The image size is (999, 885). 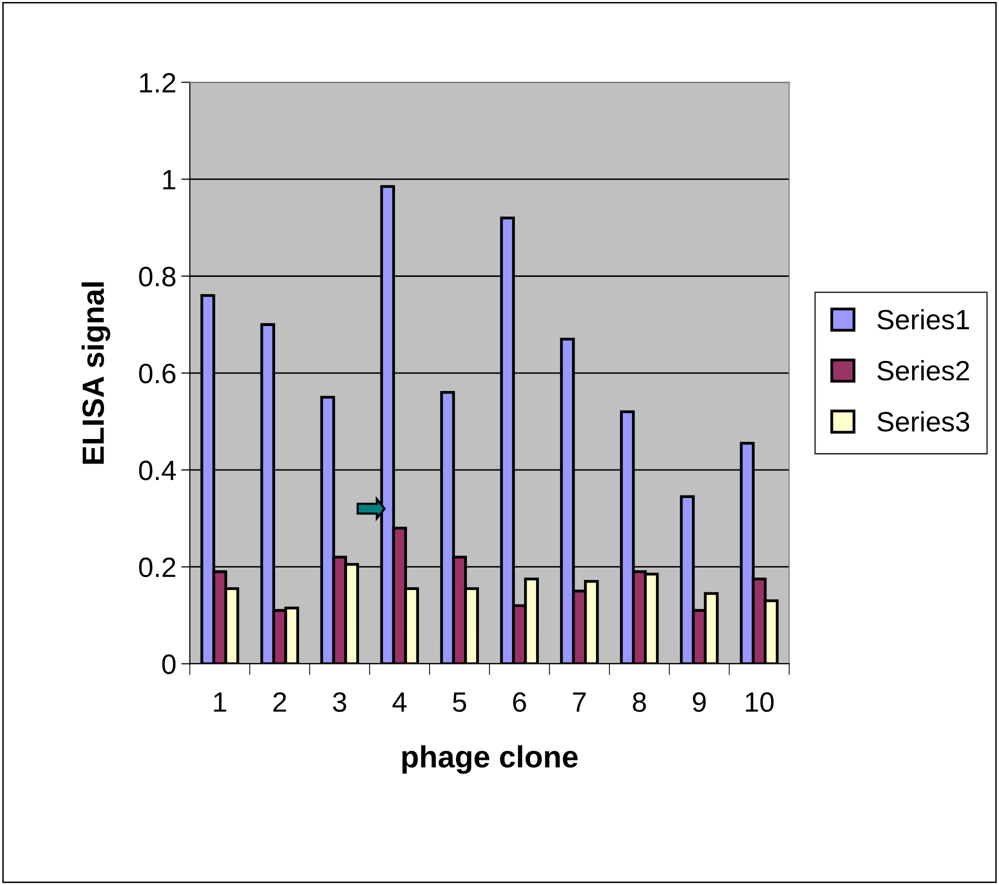 I want to click on y-tick-label: 1.2, so click(x=158, y=82).